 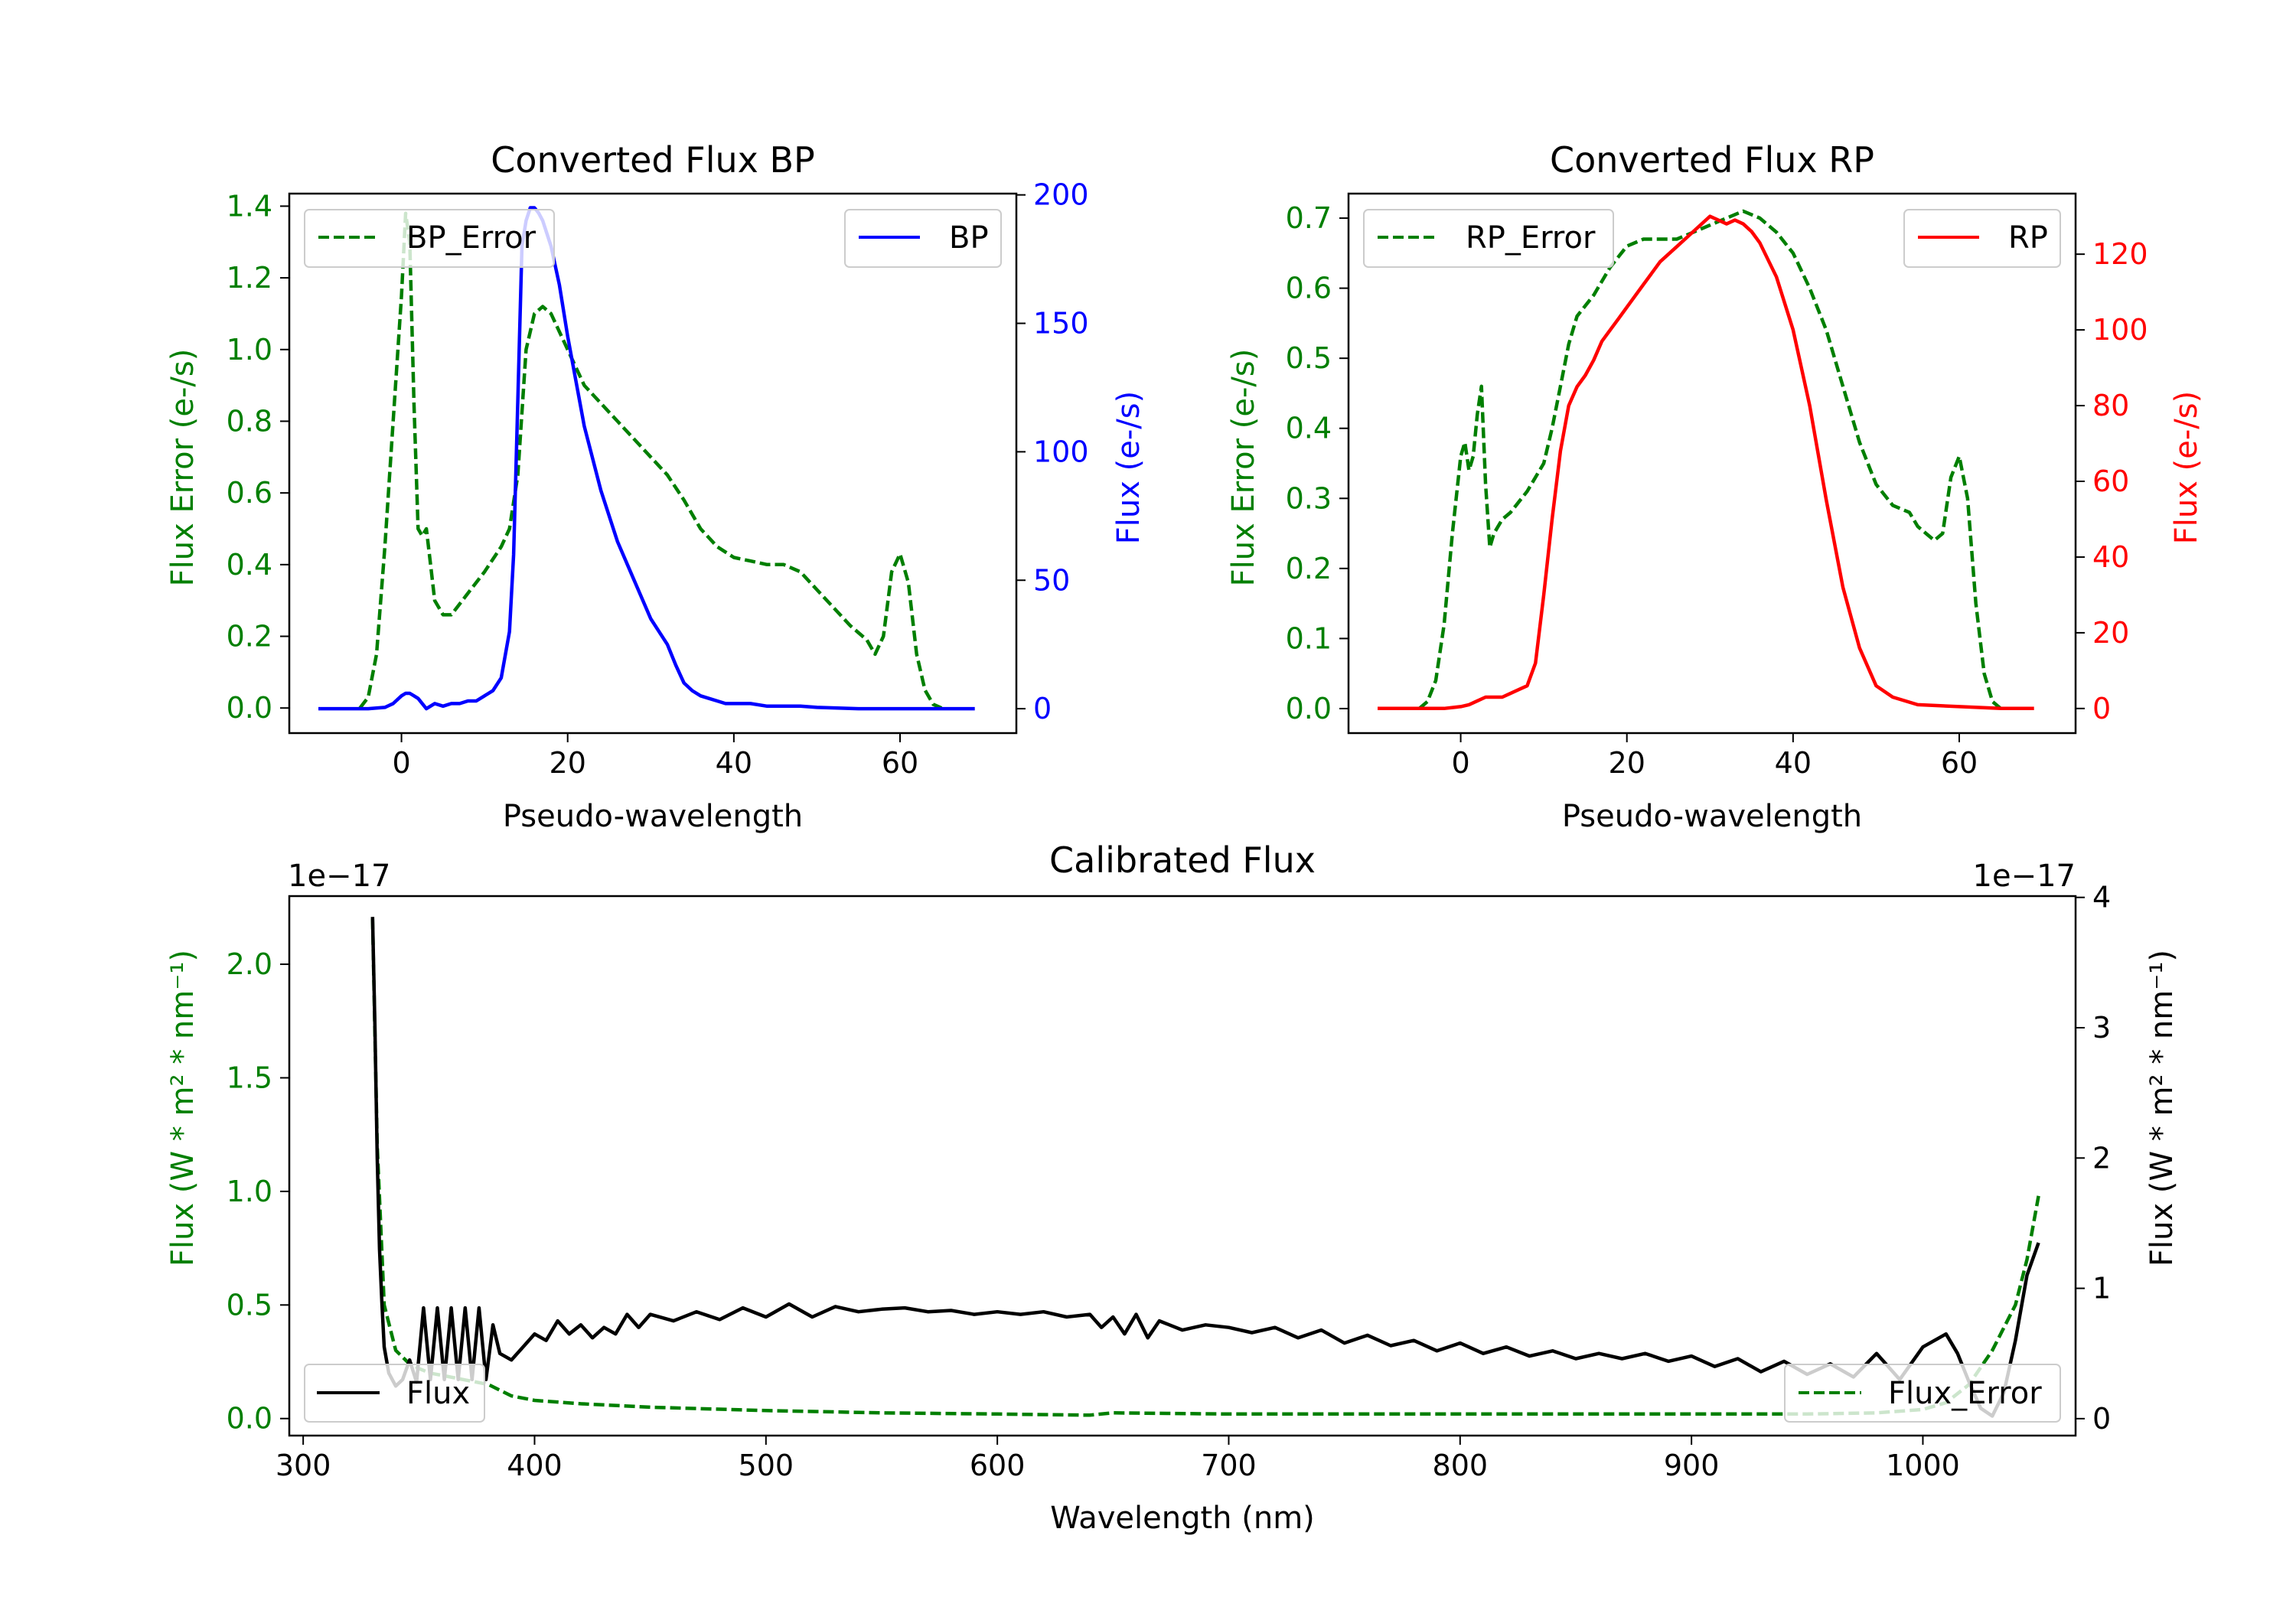 I want to click on rp-plot-frame, so click(x=1712, y=463).